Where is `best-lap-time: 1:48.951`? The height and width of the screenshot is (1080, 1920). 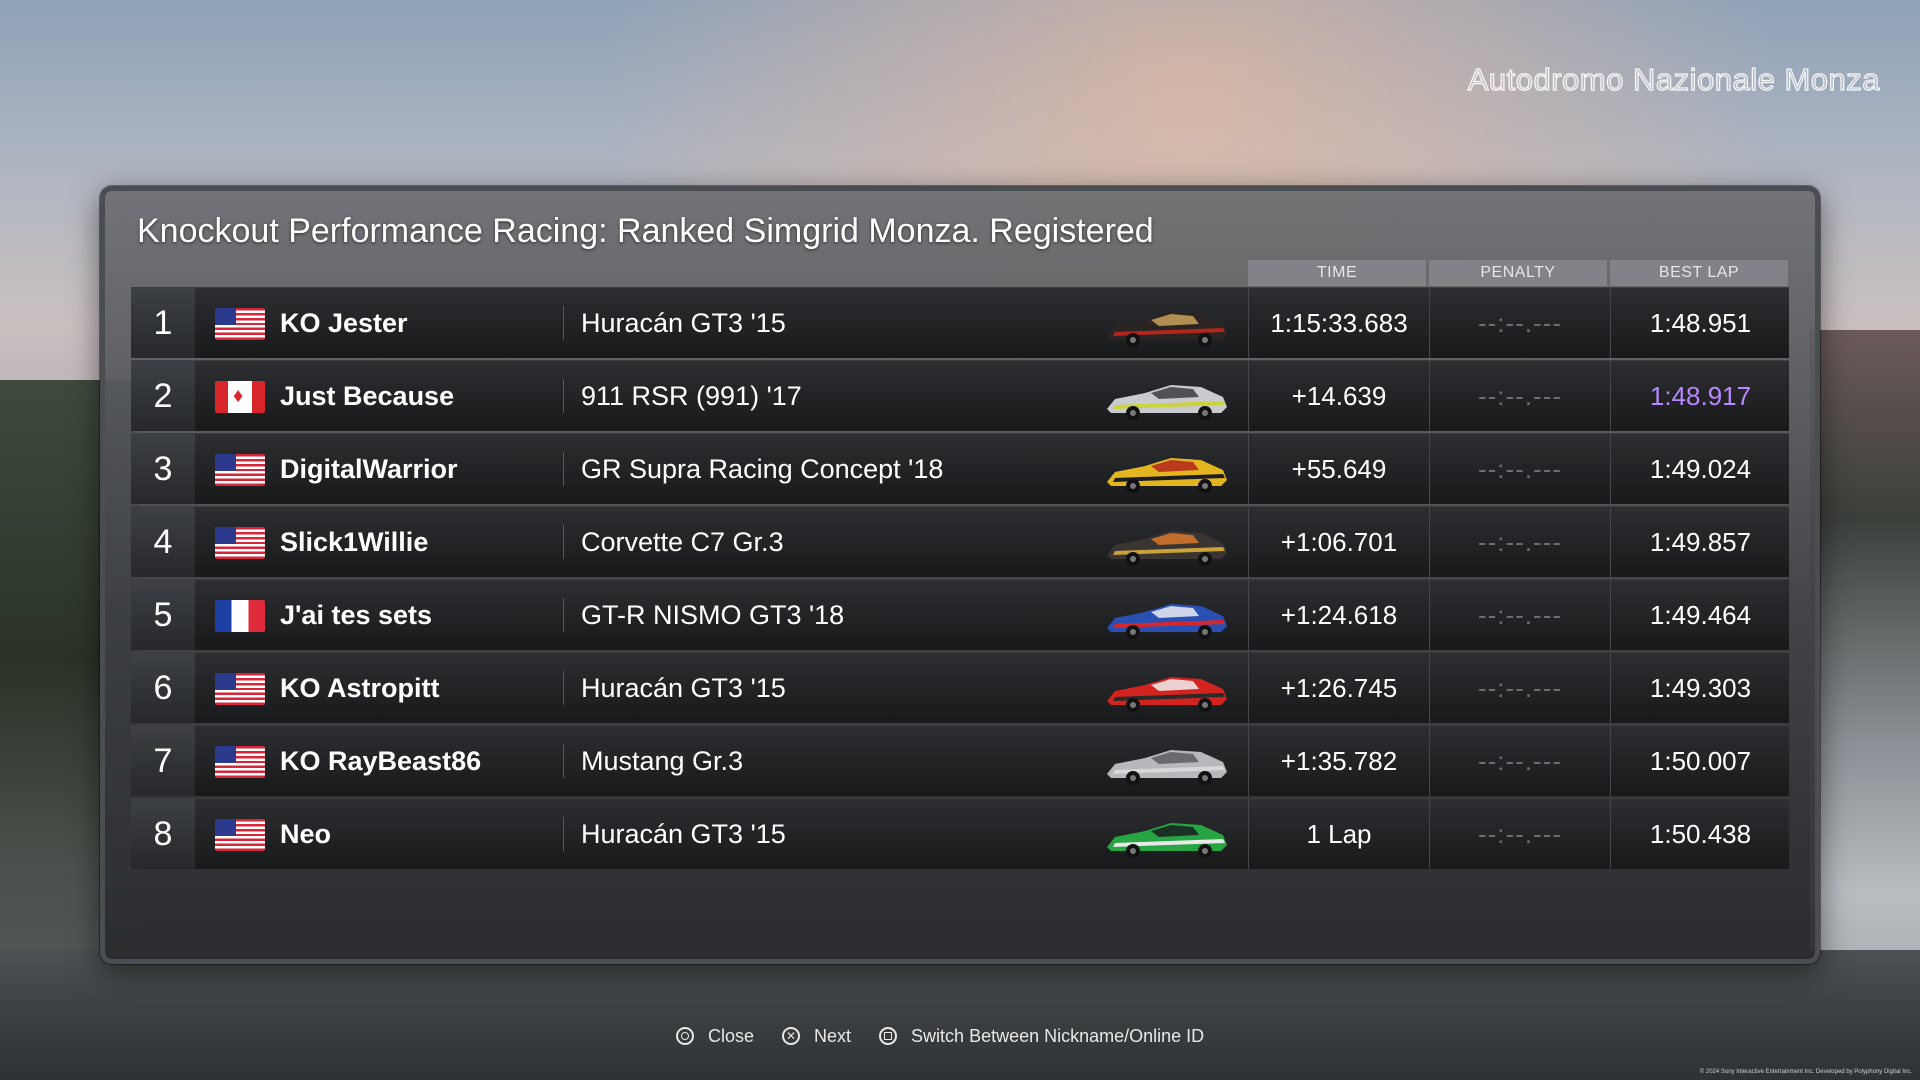
best-lap-time: 1:48.951 is located at coordinates (1700, 323).